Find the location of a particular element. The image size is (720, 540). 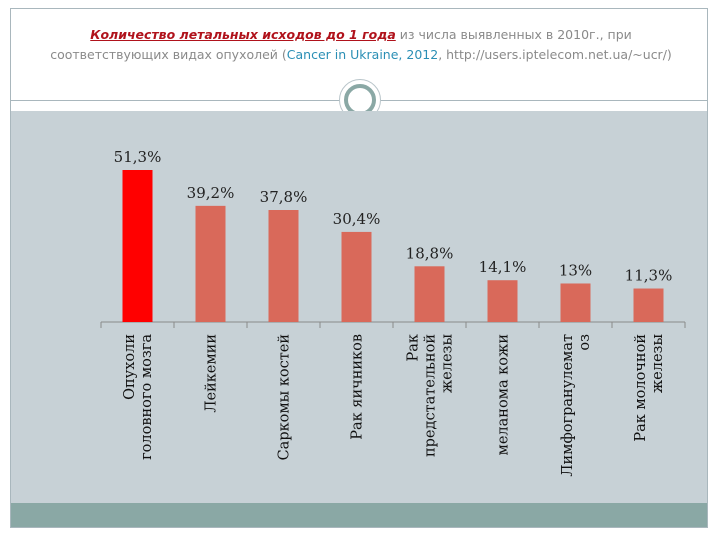

category-label-line: головного мозга is located at coordinates (147, 397).